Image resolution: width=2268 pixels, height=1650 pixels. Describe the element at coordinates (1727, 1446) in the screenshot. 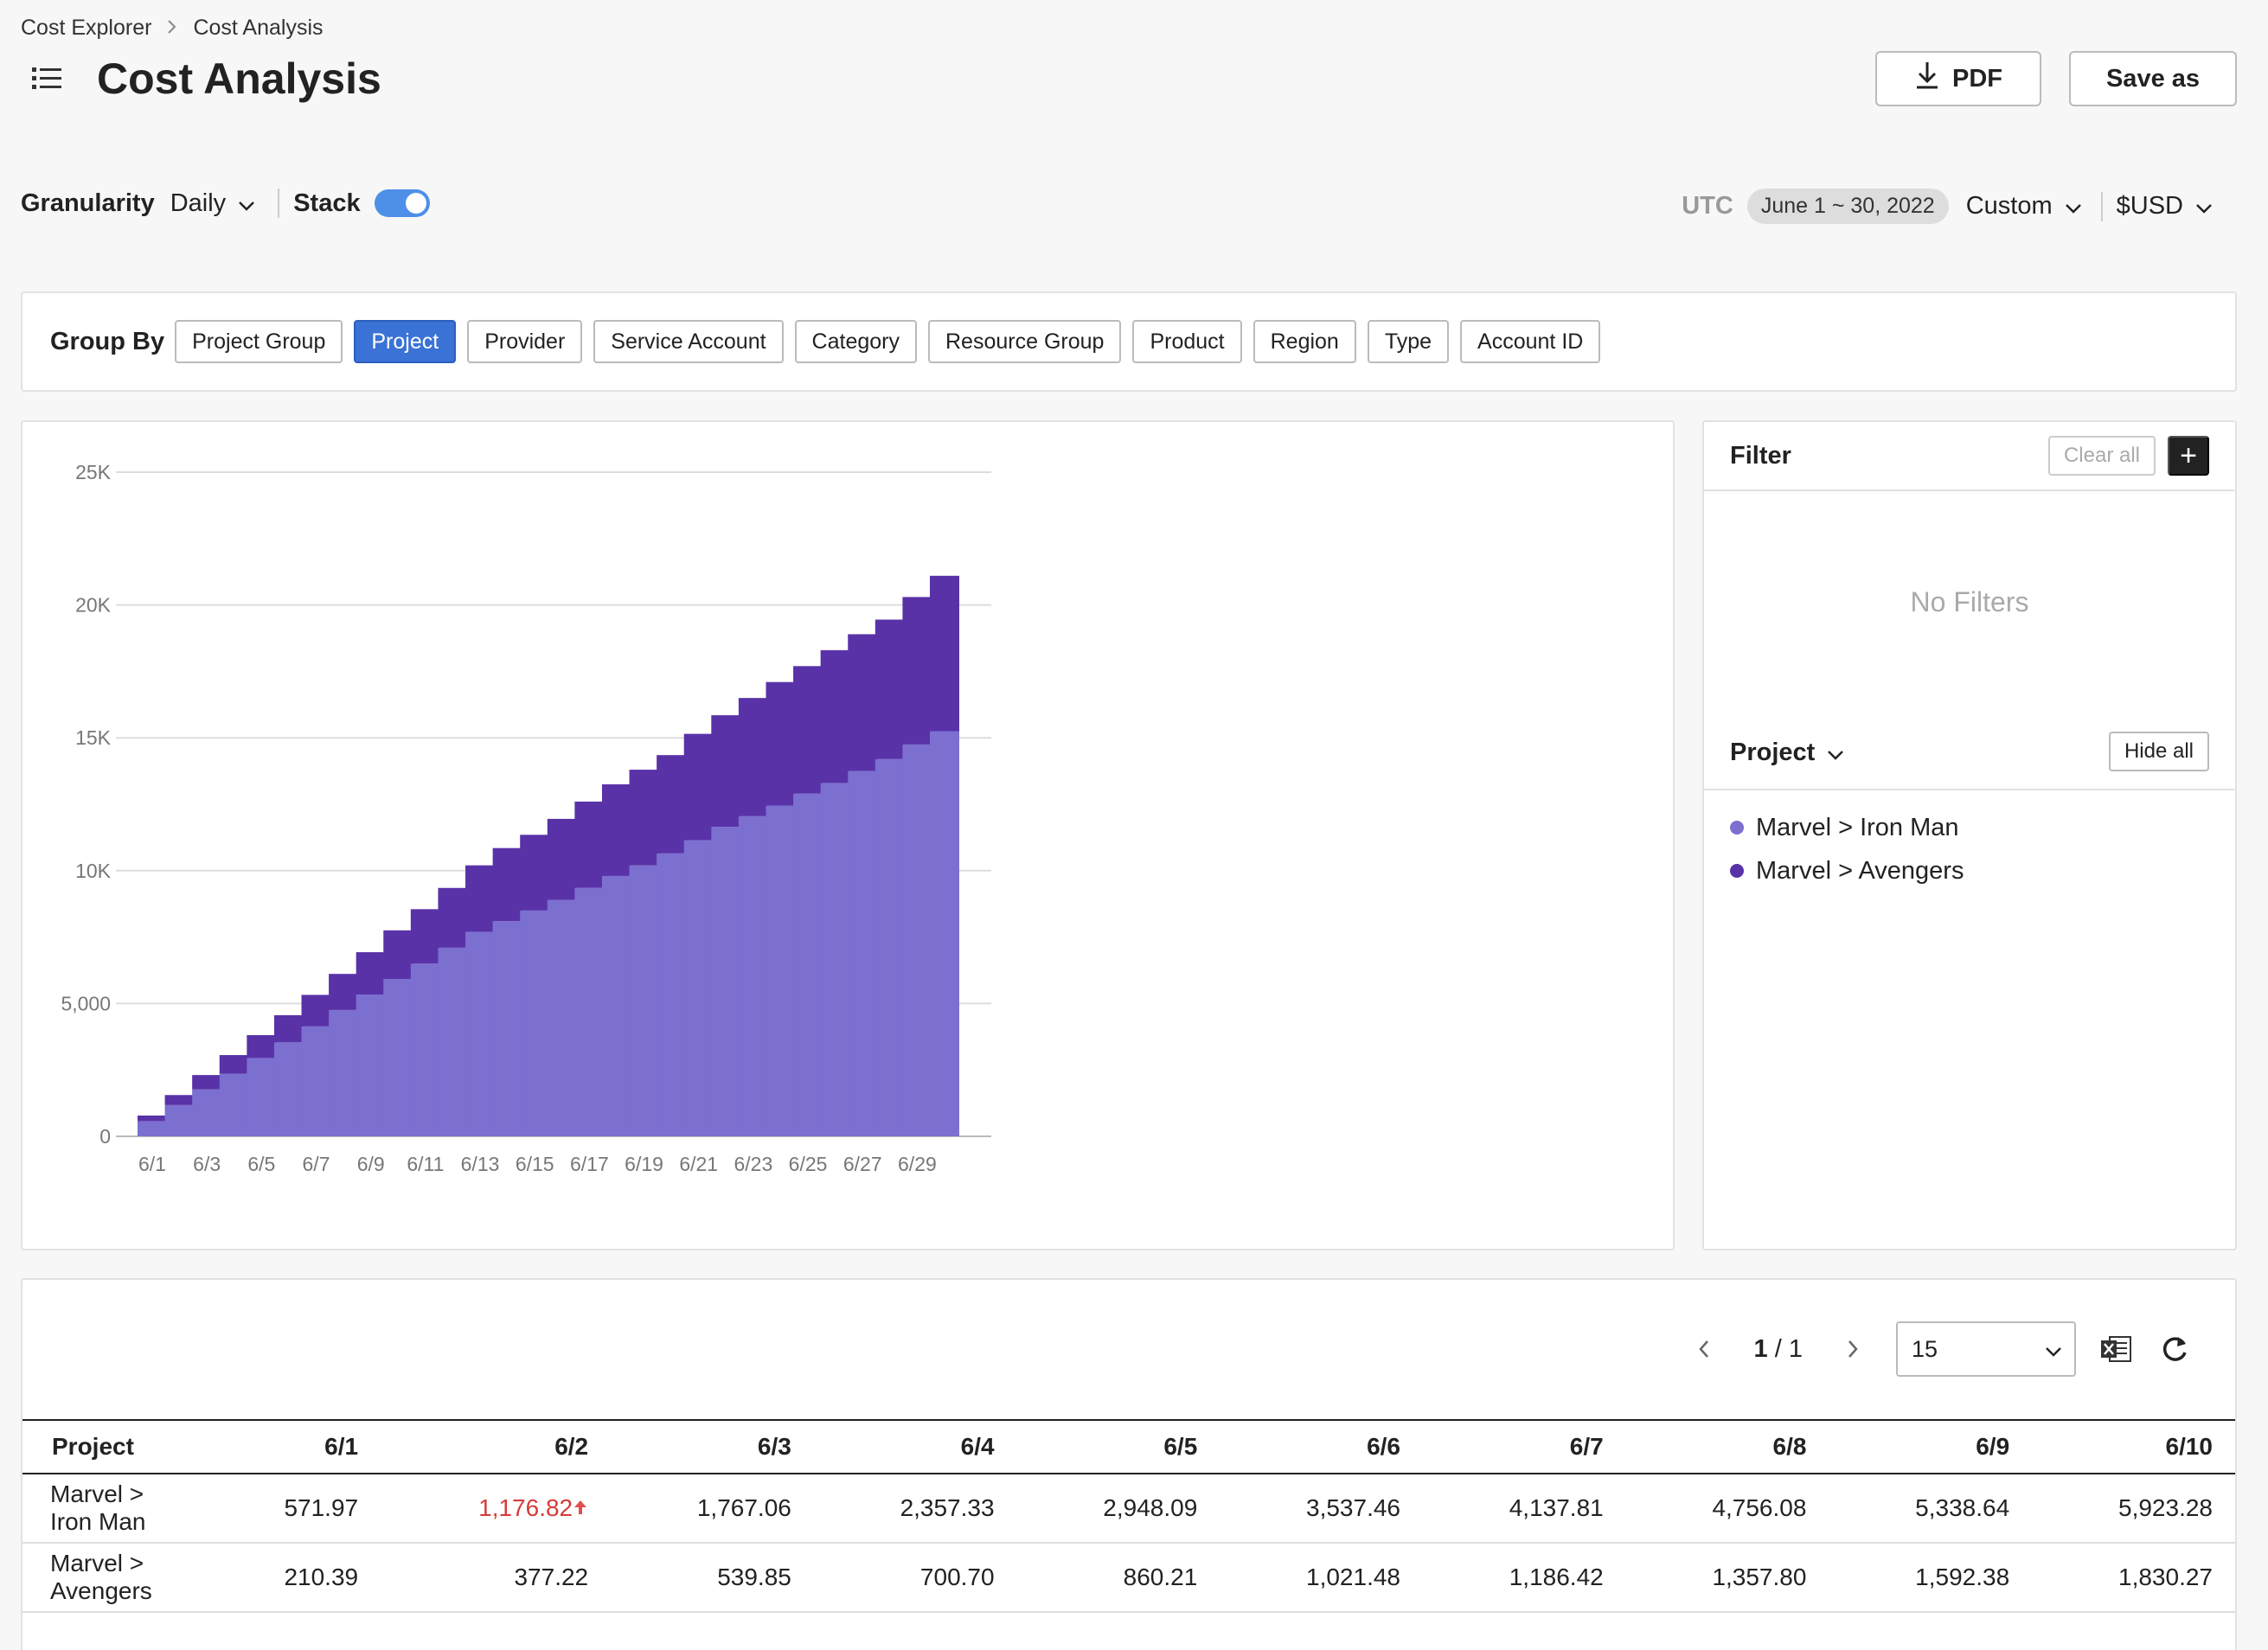

I see `column-header: 6/8` at that location.